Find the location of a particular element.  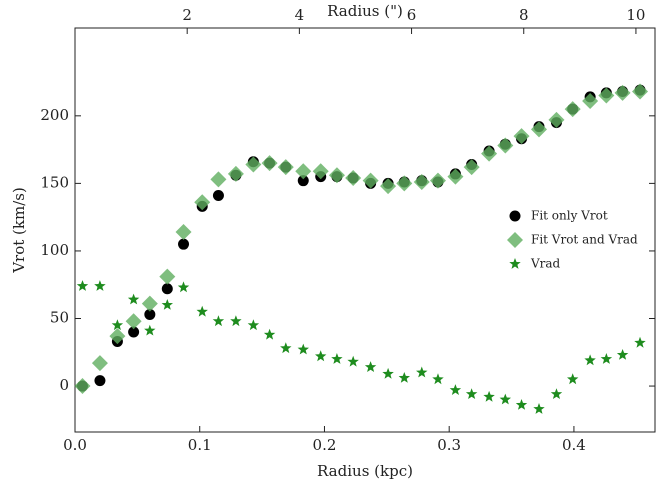

x-axis-label: Radius (kpc) is located at coordinates (365, 471).